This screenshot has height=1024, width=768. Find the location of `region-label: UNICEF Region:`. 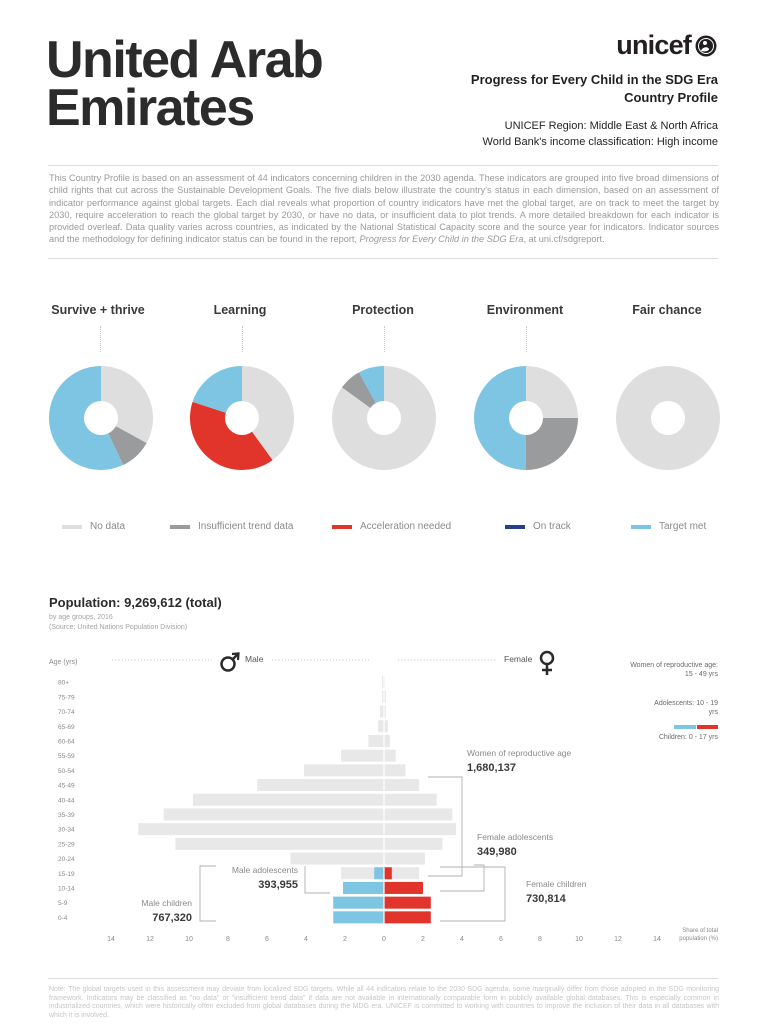

region-label: UNICEF Region: is located at coordinates (545, 126).